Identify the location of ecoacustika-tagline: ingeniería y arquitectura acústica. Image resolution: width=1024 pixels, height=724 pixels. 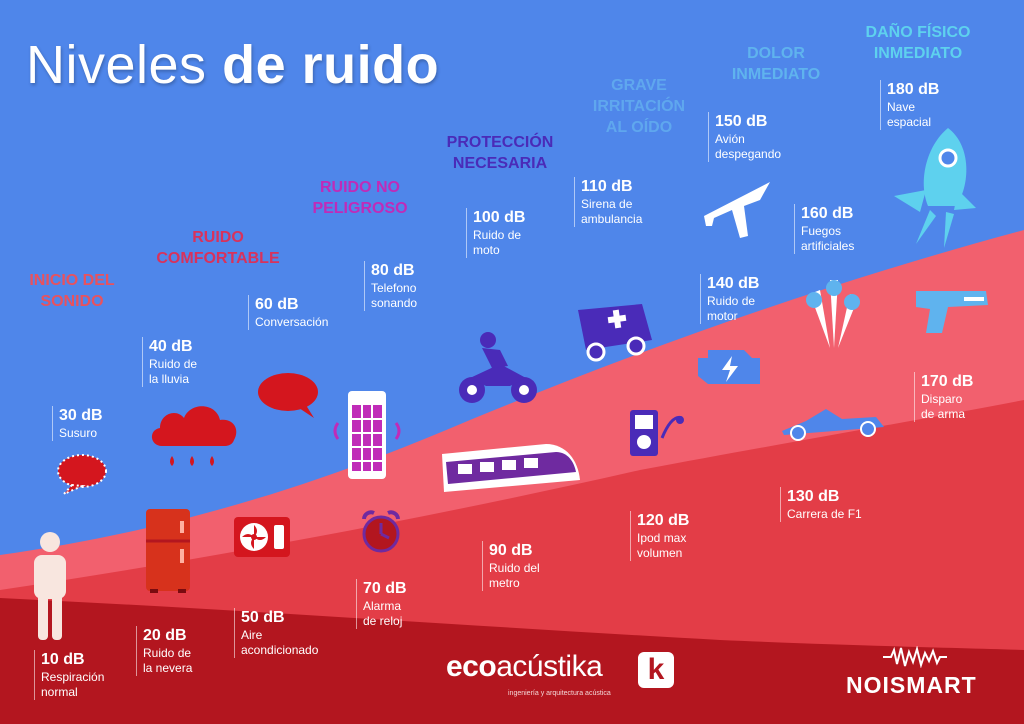
(559, 693).